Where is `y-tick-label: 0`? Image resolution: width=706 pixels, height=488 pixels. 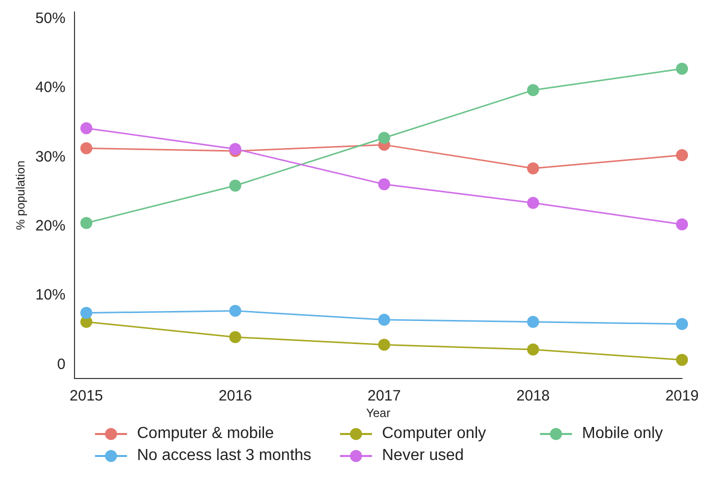 y-tick-label: 0 is located at coordinates (61, 364).